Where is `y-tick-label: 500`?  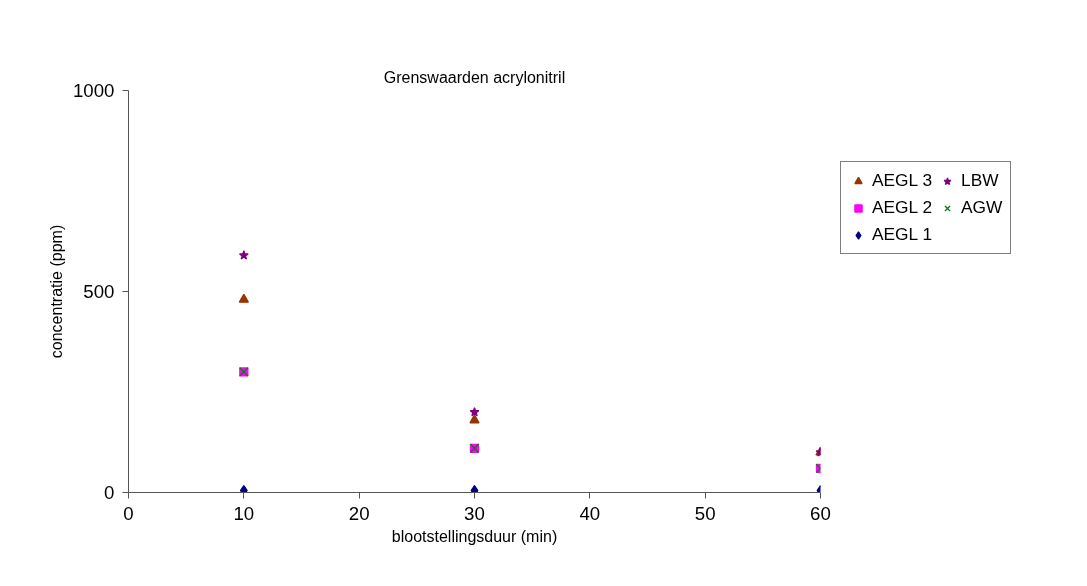 y-tick-label: 500 is located at coordinates (99, 291).